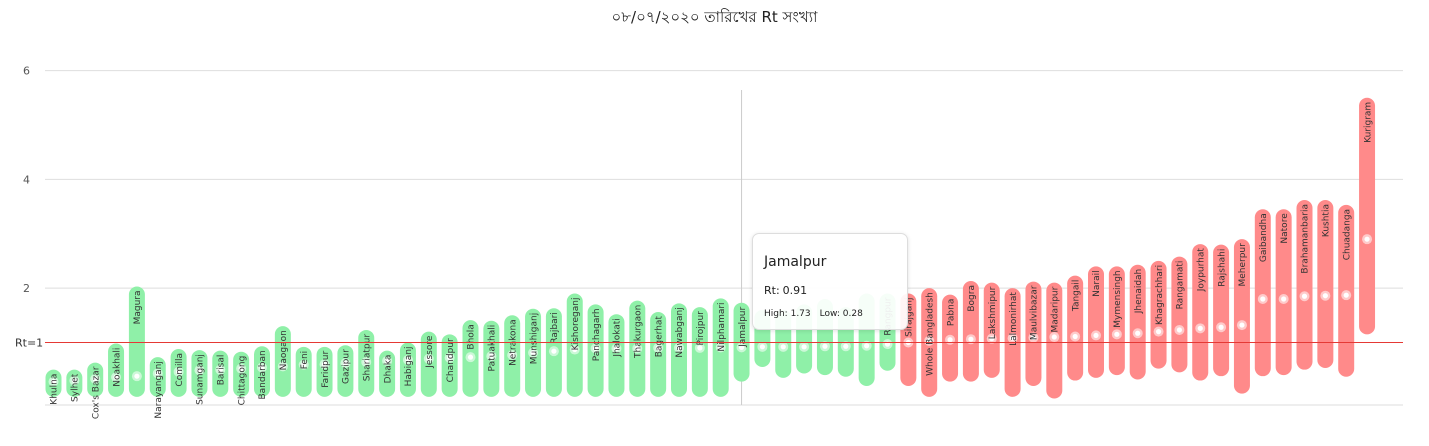 This screenshot has width=1429, height=446. Describe the element at coordinates (743, 326) in the screenshot. I see `category-label: Jamalpur` at that location.